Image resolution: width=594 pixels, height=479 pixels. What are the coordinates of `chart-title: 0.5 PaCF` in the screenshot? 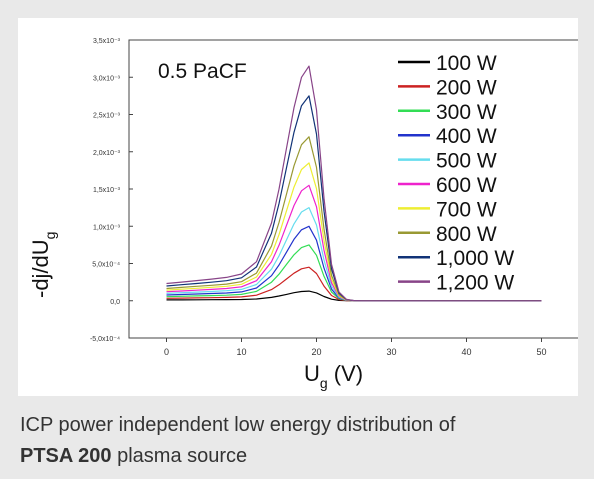 It's located at (202, 71).